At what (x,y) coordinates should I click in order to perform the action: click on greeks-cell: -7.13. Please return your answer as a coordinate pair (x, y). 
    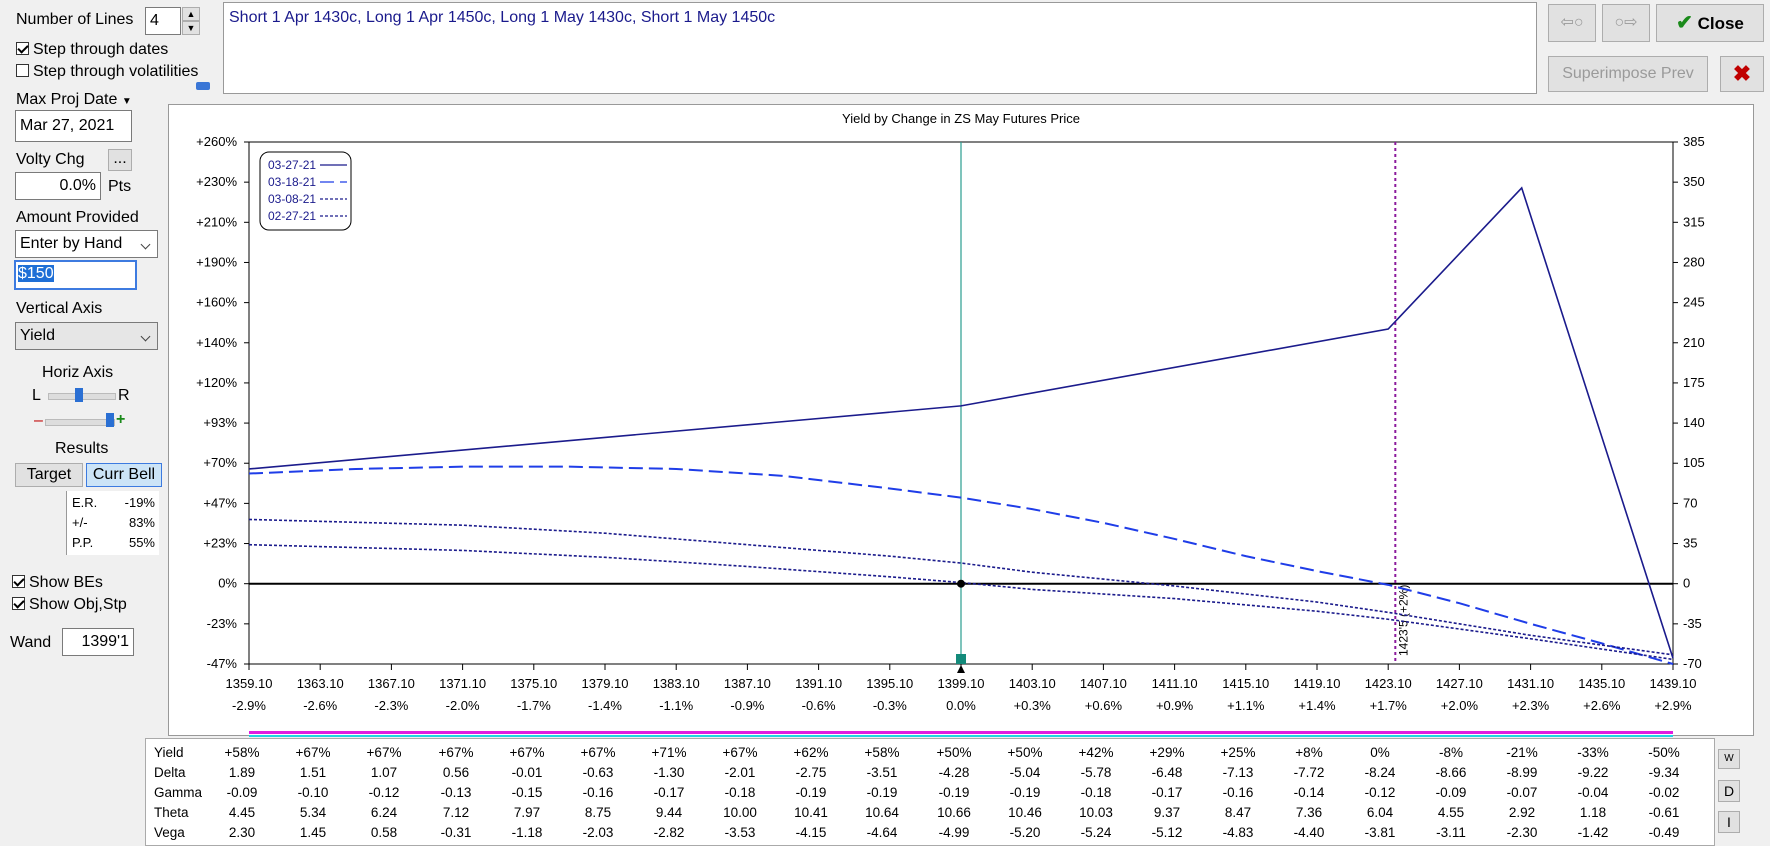
    Looking at the image, I should click on (1238, 772).